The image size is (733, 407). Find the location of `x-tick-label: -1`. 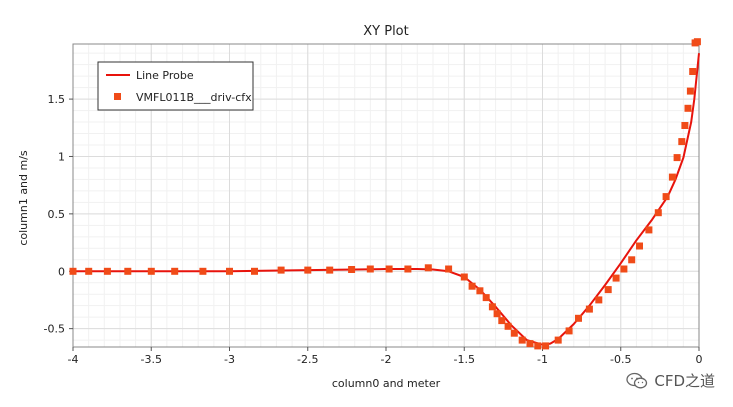

x-tick-label: -1 is located at coordinates (542, 359).